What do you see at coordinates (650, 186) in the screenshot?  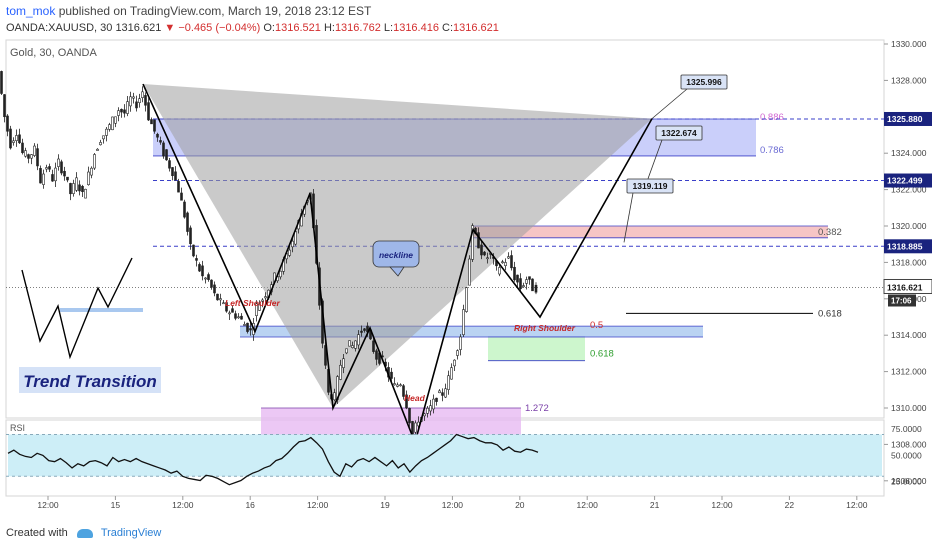 I see `callout-text: 1319.119` at bounding box center [650, 186].